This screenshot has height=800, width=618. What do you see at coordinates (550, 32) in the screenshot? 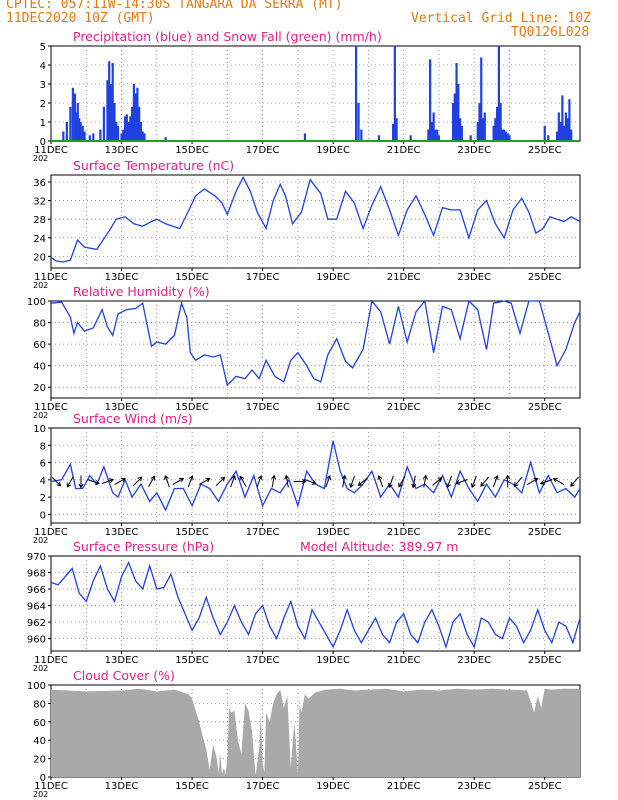
I see `model-code: TQ0126L028` at bounding box center [550, 32].